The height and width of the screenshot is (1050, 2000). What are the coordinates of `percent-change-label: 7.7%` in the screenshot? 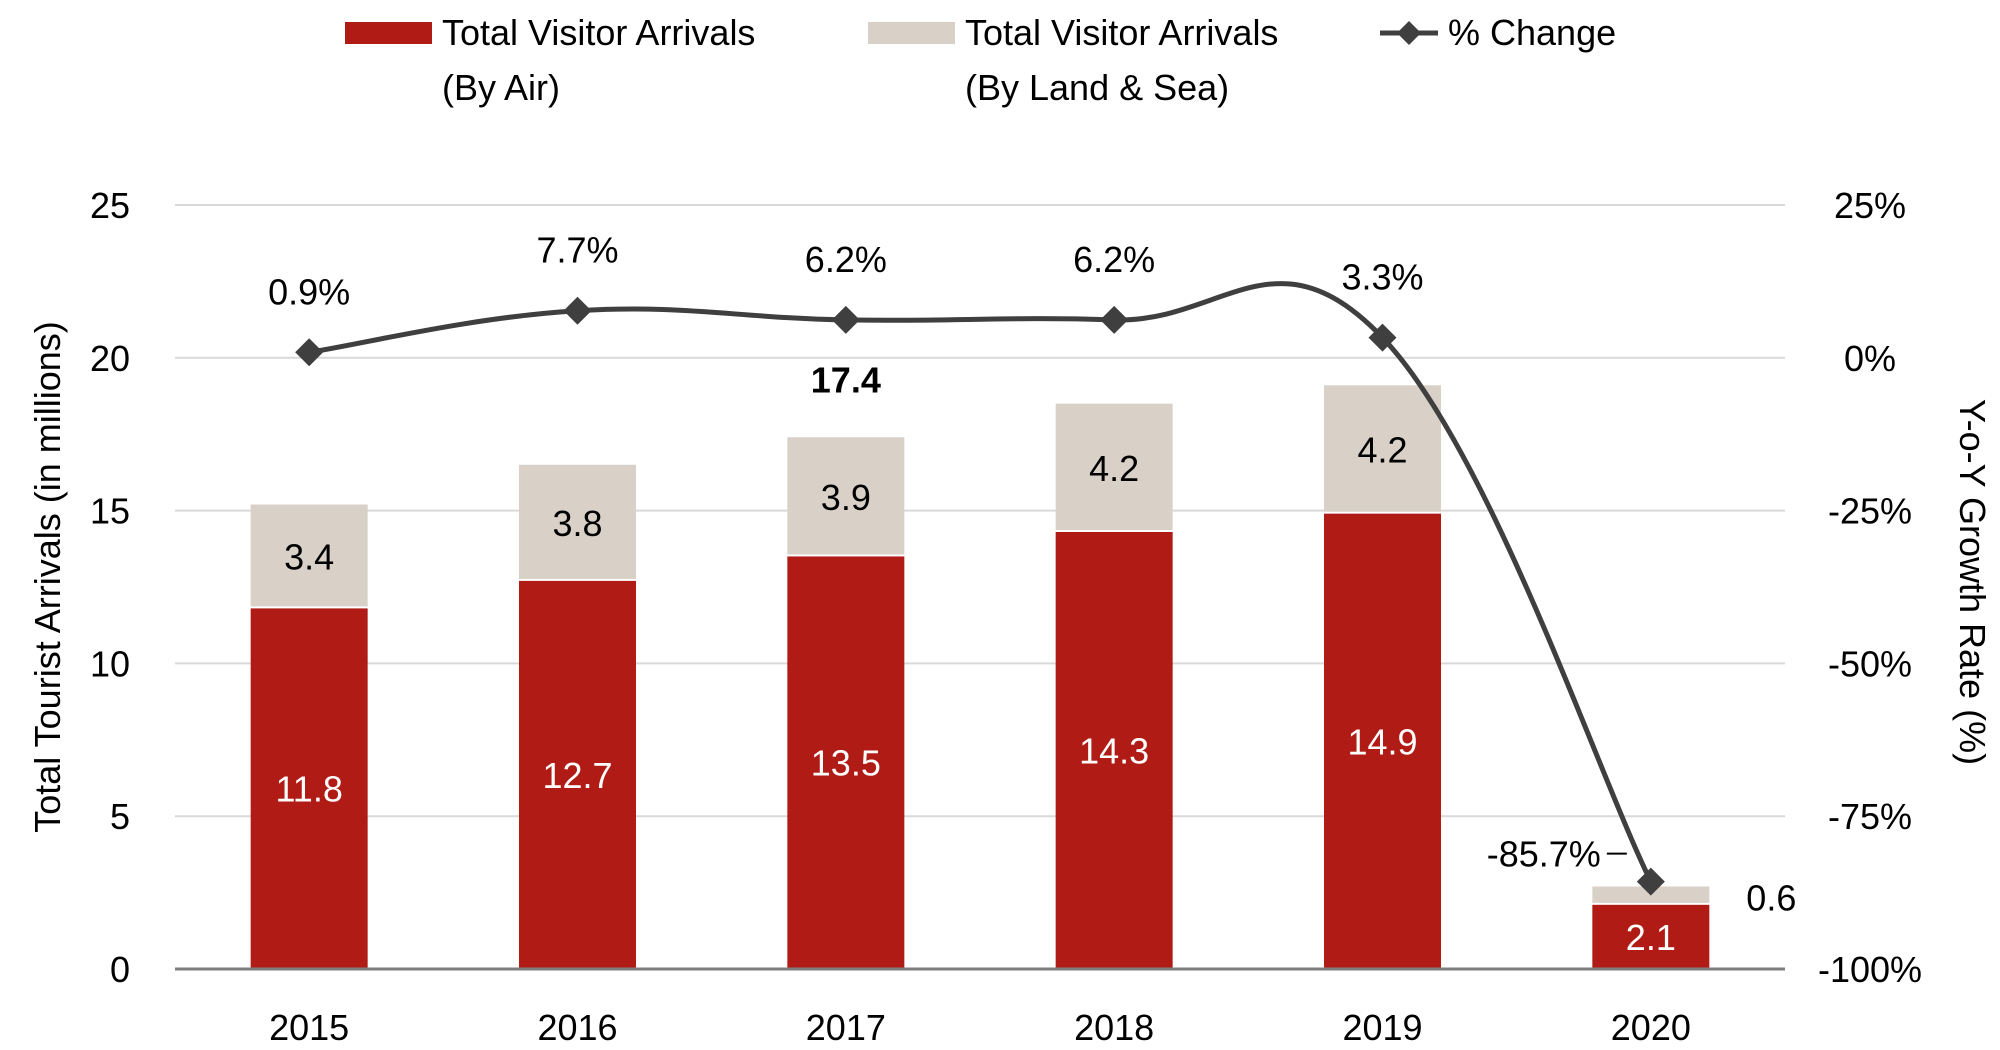 It's located at (577, 250).